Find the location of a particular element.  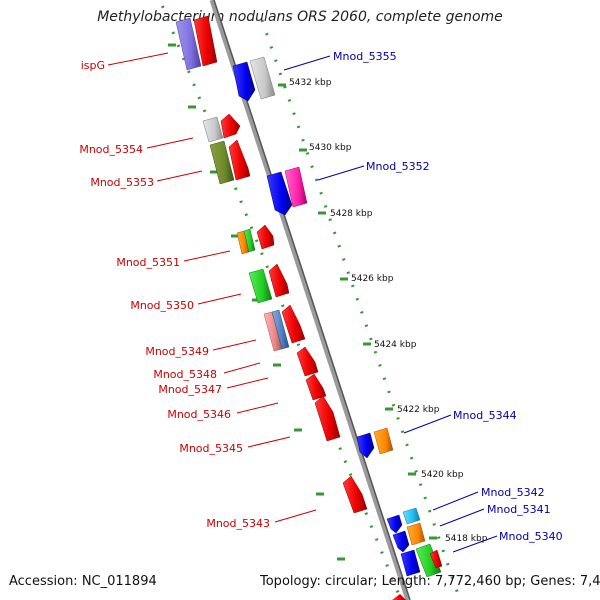

label-Mnod_5346: Mnod_5346 is located at coordinates (199, 414).